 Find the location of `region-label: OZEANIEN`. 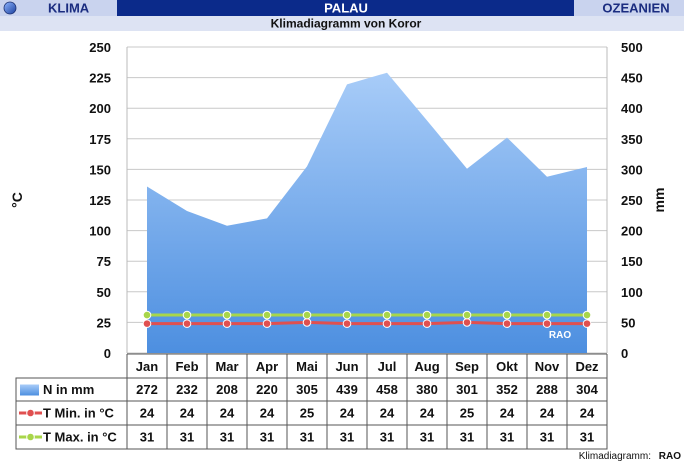

region-label: OZEANIEN is located at coordinates (635, 8).